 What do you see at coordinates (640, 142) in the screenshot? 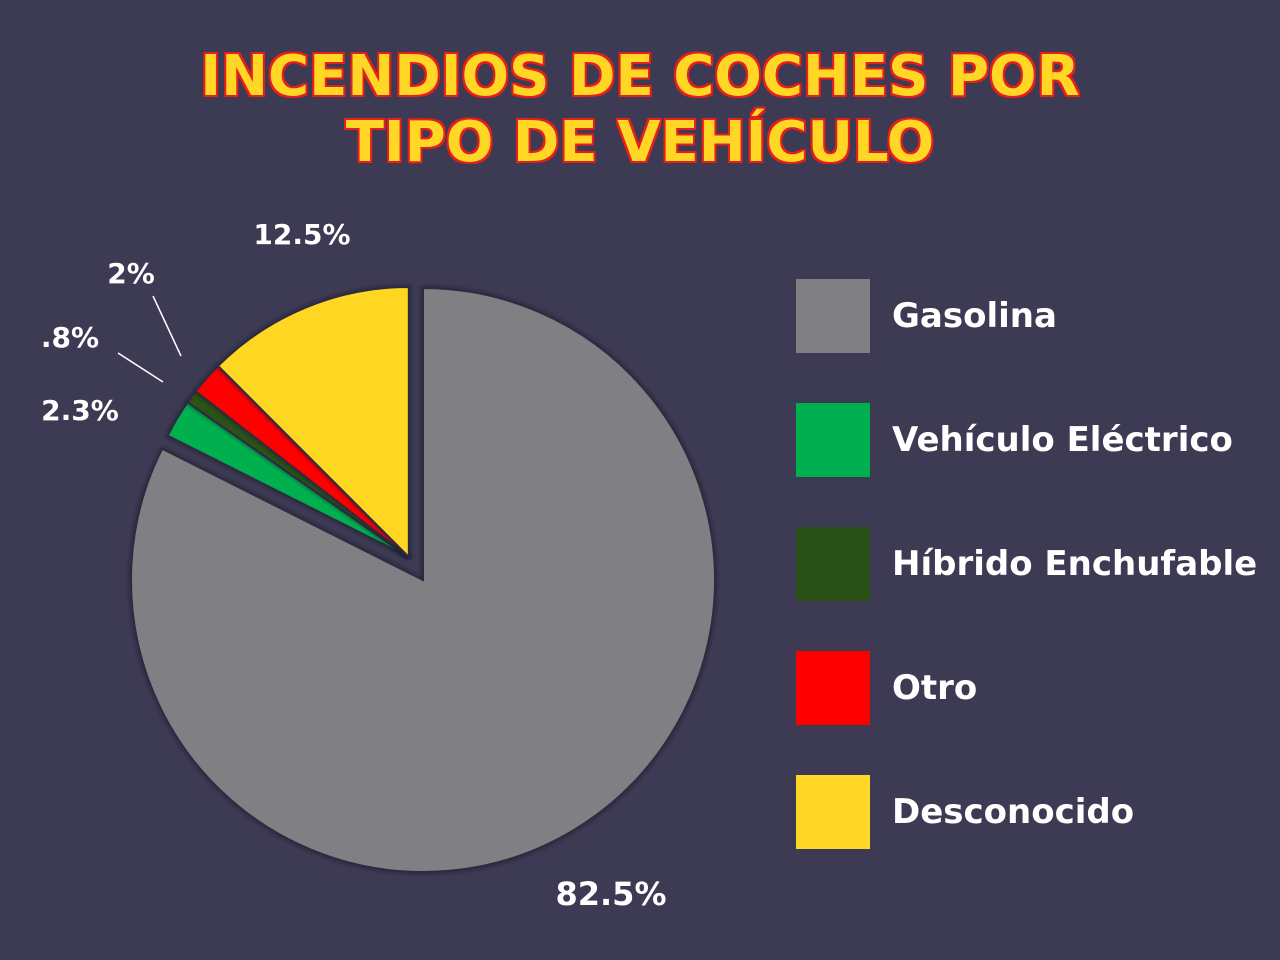
I see `chart-title-line-2: TIPO DE VEHÍCULO` at bounding box center [640, 142].